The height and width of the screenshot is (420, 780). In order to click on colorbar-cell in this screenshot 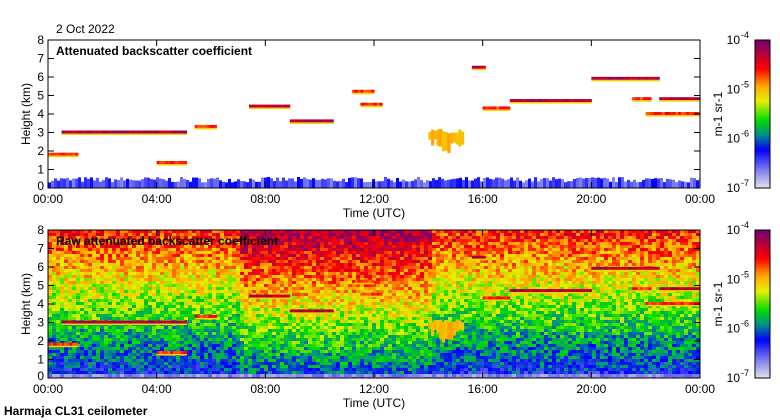, I will do `click(762, 75)`.